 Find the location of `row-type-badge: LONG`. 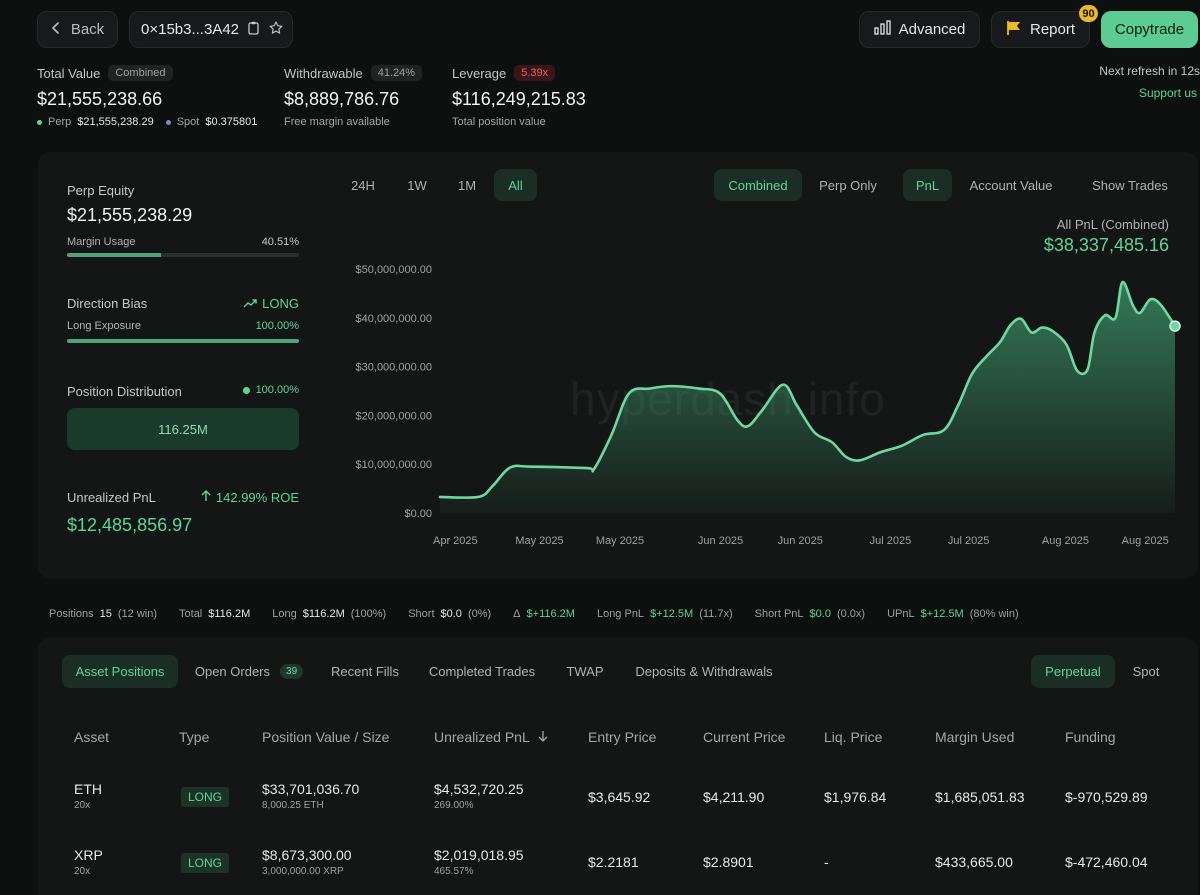

row-type-badge: LONG is located at coordinates (205, 797).